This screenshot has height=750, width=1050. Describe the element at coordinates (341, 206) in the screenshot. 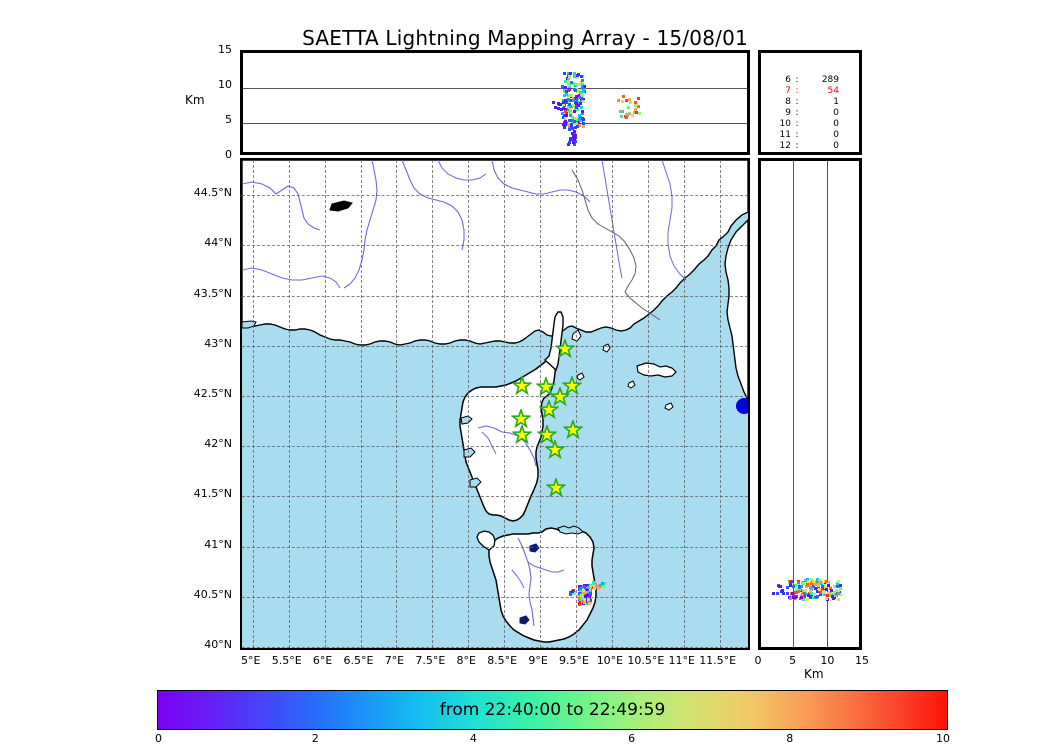

I see `coast-hook` at that location.